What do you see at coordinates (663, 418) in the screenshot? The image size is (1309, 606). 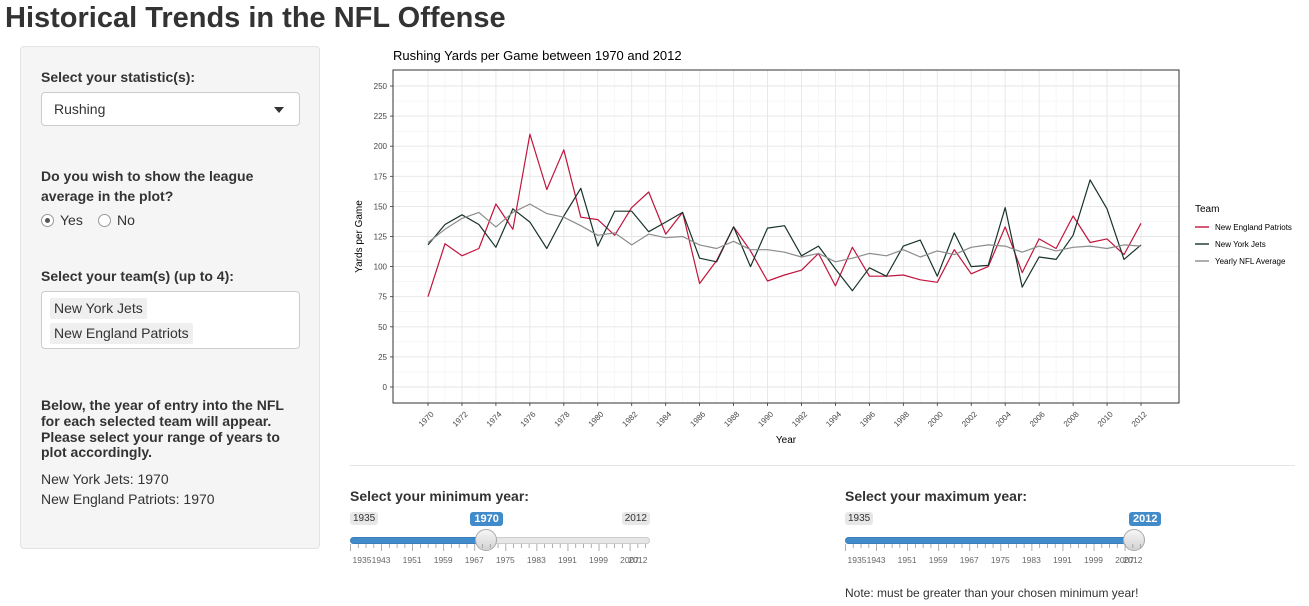 I see `x-tick-label: 1984` at bounding box center [663, 418].